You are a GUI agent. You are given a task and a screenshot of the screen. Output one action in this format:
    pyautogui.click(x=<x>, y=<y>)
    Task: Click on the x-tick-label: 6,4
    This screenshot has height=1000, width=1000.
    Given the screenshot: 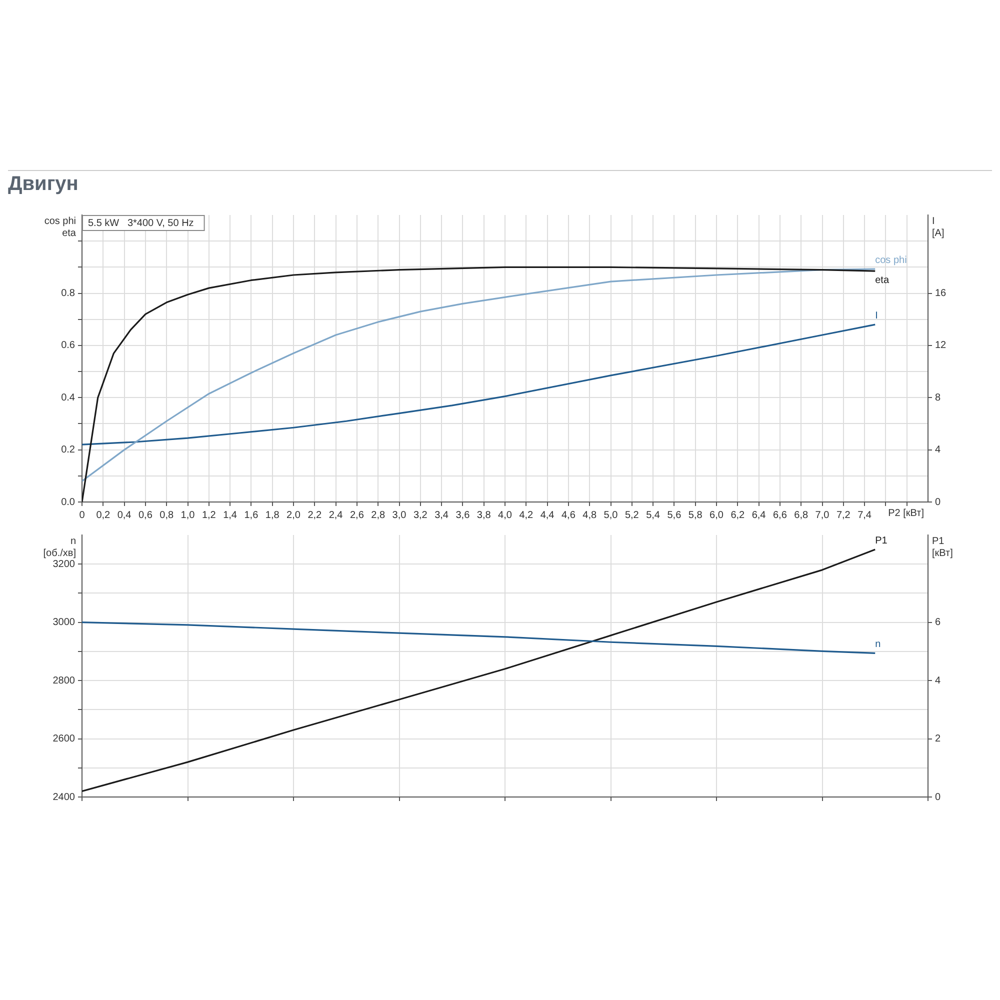 What is the action you would take?
    pyautogui.click(x=759, y=515)
    